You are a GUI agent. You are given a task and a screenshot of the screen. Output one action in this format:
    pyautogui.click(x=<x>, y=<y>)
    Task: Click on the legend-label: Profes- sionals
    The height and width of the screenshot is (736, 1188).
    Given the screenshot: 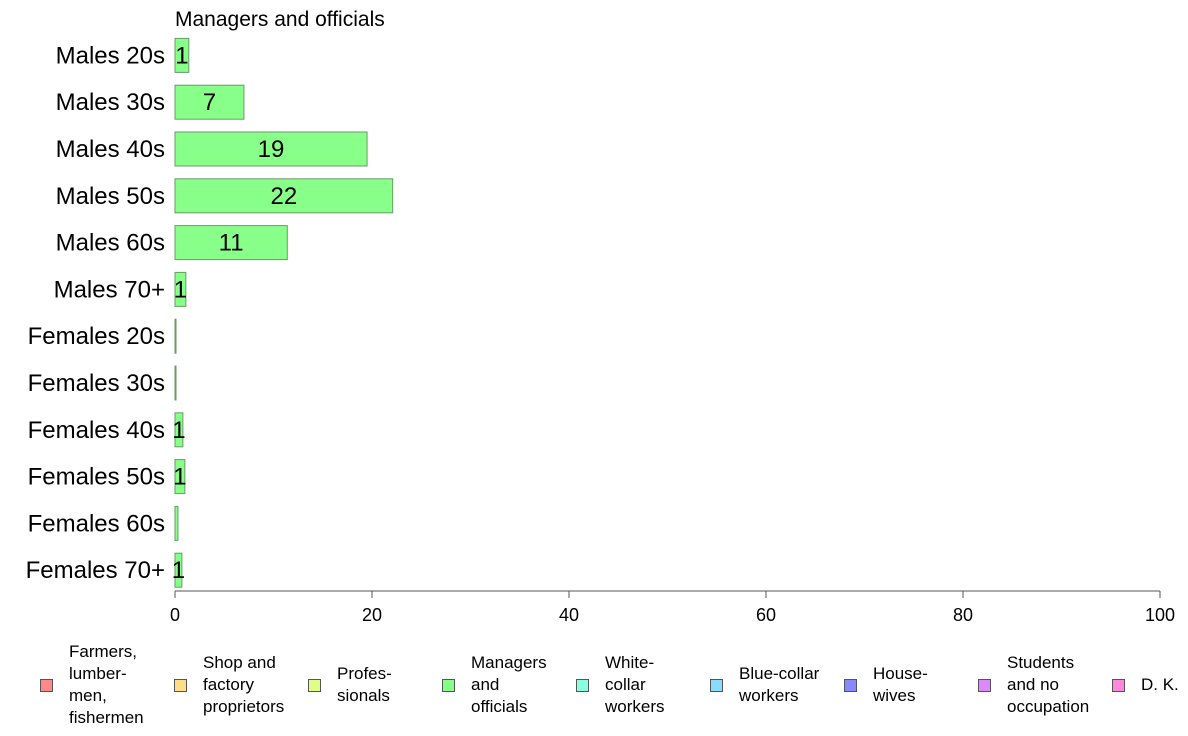 What is the action you would take?
    pyautogui.click(x=364, y=684)
    